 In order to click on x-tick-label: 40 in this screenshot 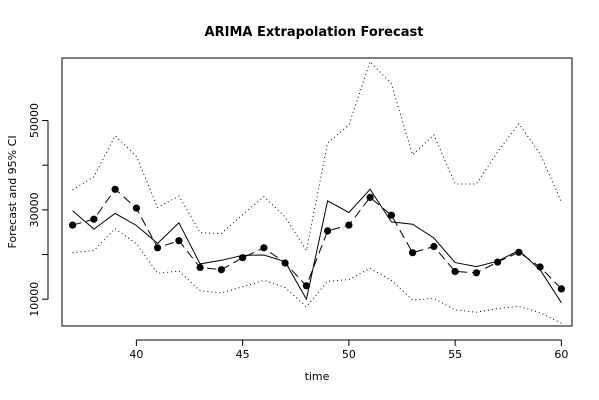, I will do `click(136, 354)`.